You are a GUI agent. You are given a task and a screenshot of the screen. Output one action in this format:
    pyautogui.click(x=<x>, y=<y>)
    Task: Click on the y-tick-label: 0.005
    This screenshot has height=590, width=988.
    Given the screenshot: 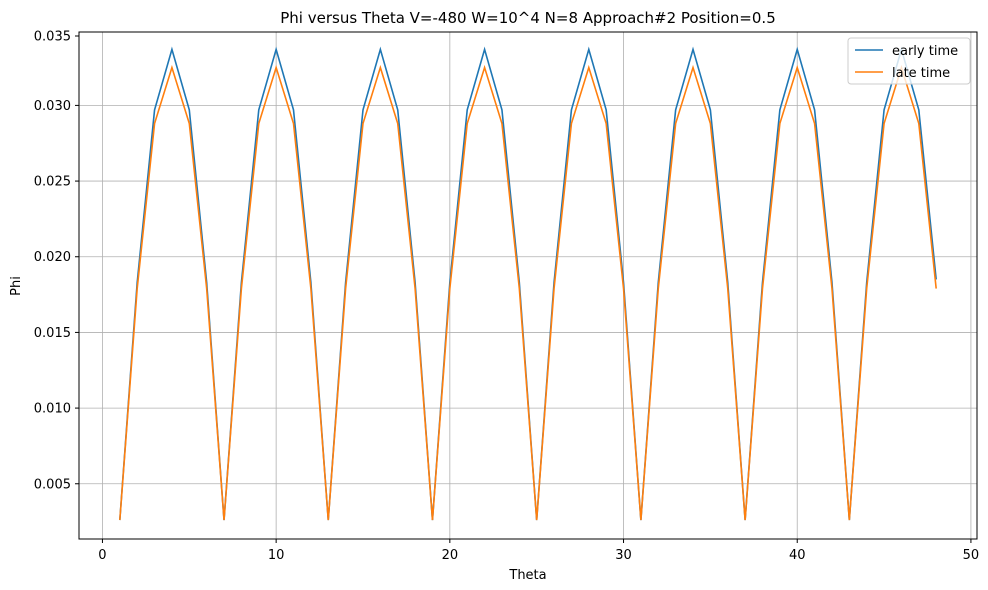 What is the action you would take?
    pyautogui.click(x=52, y=484)
    